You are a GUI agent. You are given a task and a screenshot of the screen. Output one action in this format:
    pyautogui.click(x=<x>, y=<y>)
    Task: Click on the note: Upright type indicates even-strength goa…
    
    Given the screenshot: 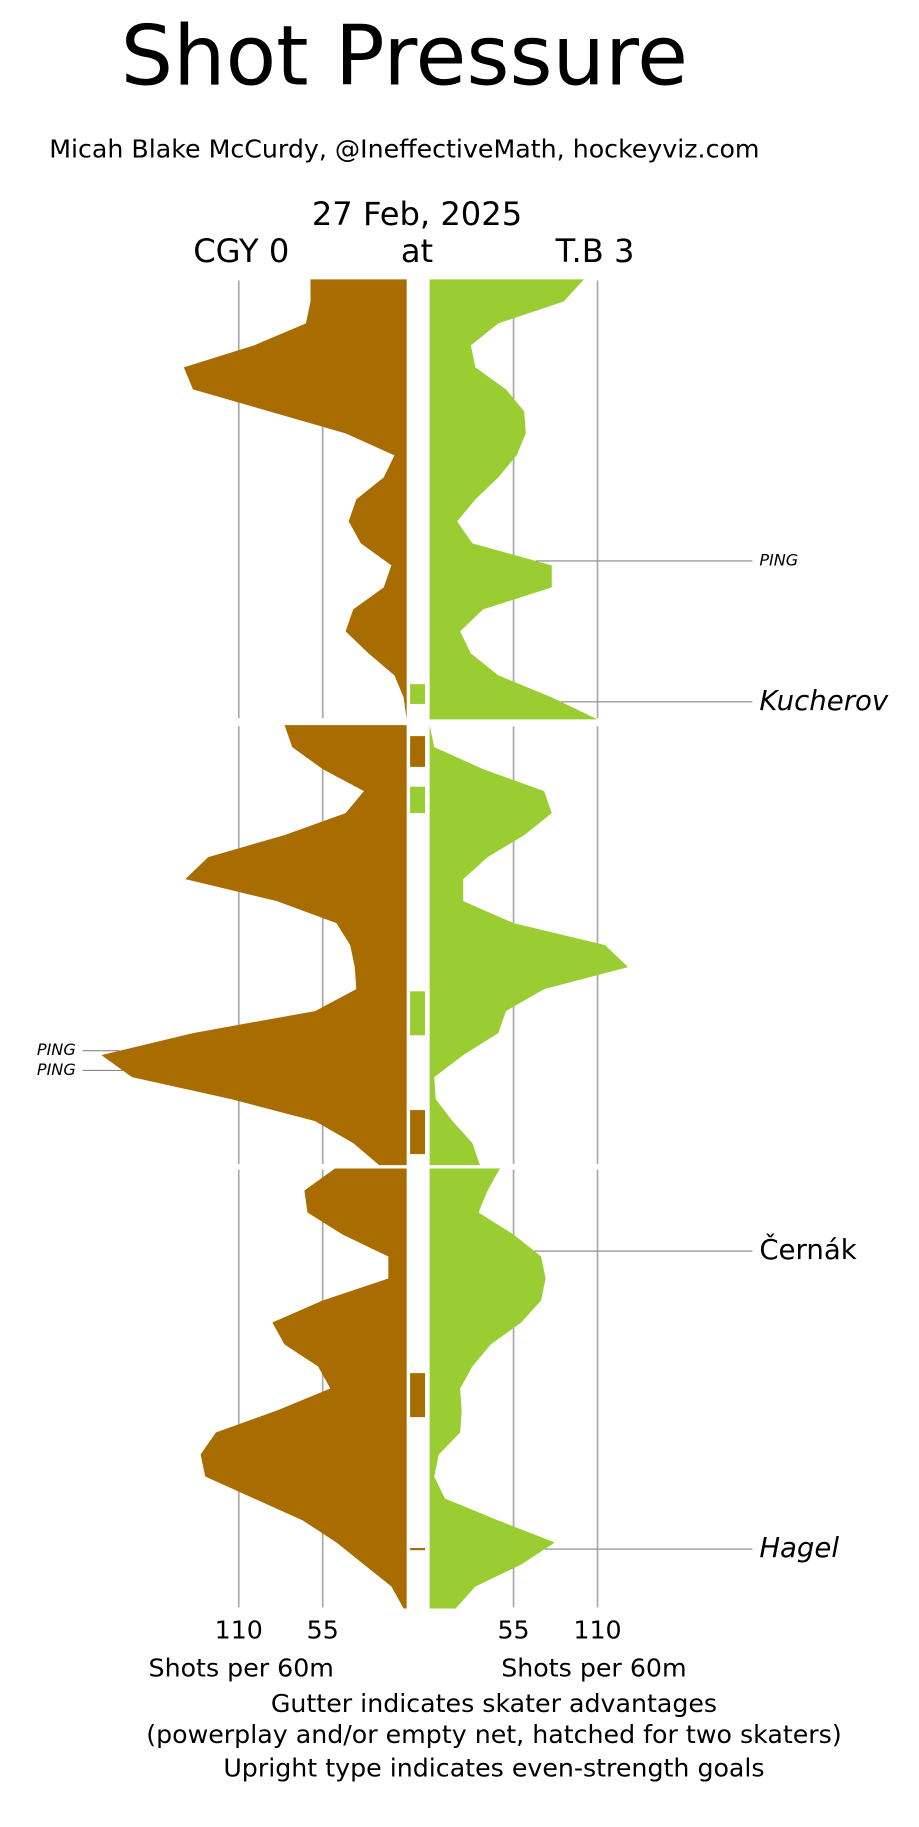 What is the action you would take?
    pyautogui.click(x=493, y=1767)
    